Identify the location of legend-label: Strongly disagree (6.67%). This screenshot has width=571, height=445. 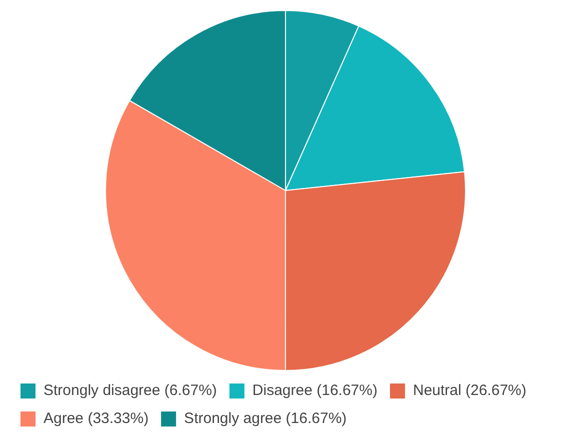
(130, 391).